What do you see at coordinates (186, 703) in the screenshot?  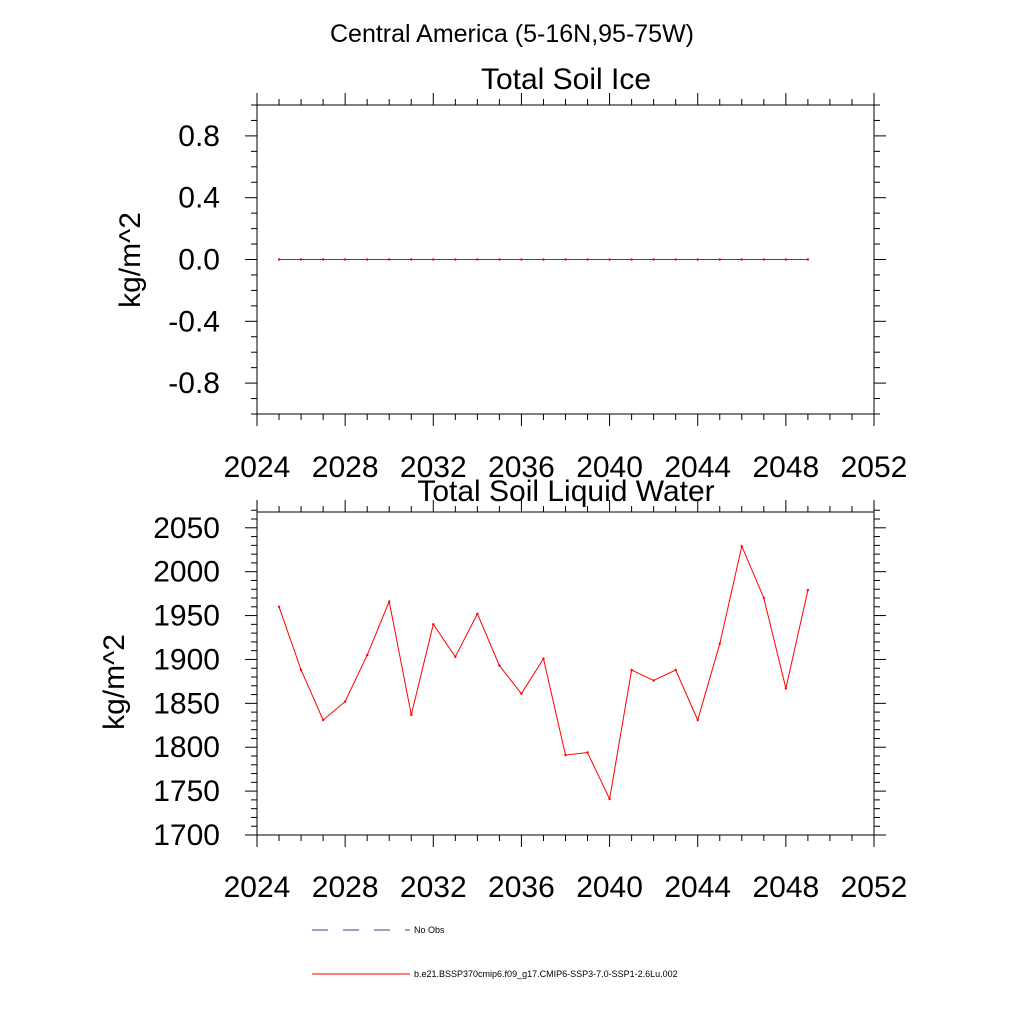 I see `y-tick-label: 1850` at bounding box center [186, 703].